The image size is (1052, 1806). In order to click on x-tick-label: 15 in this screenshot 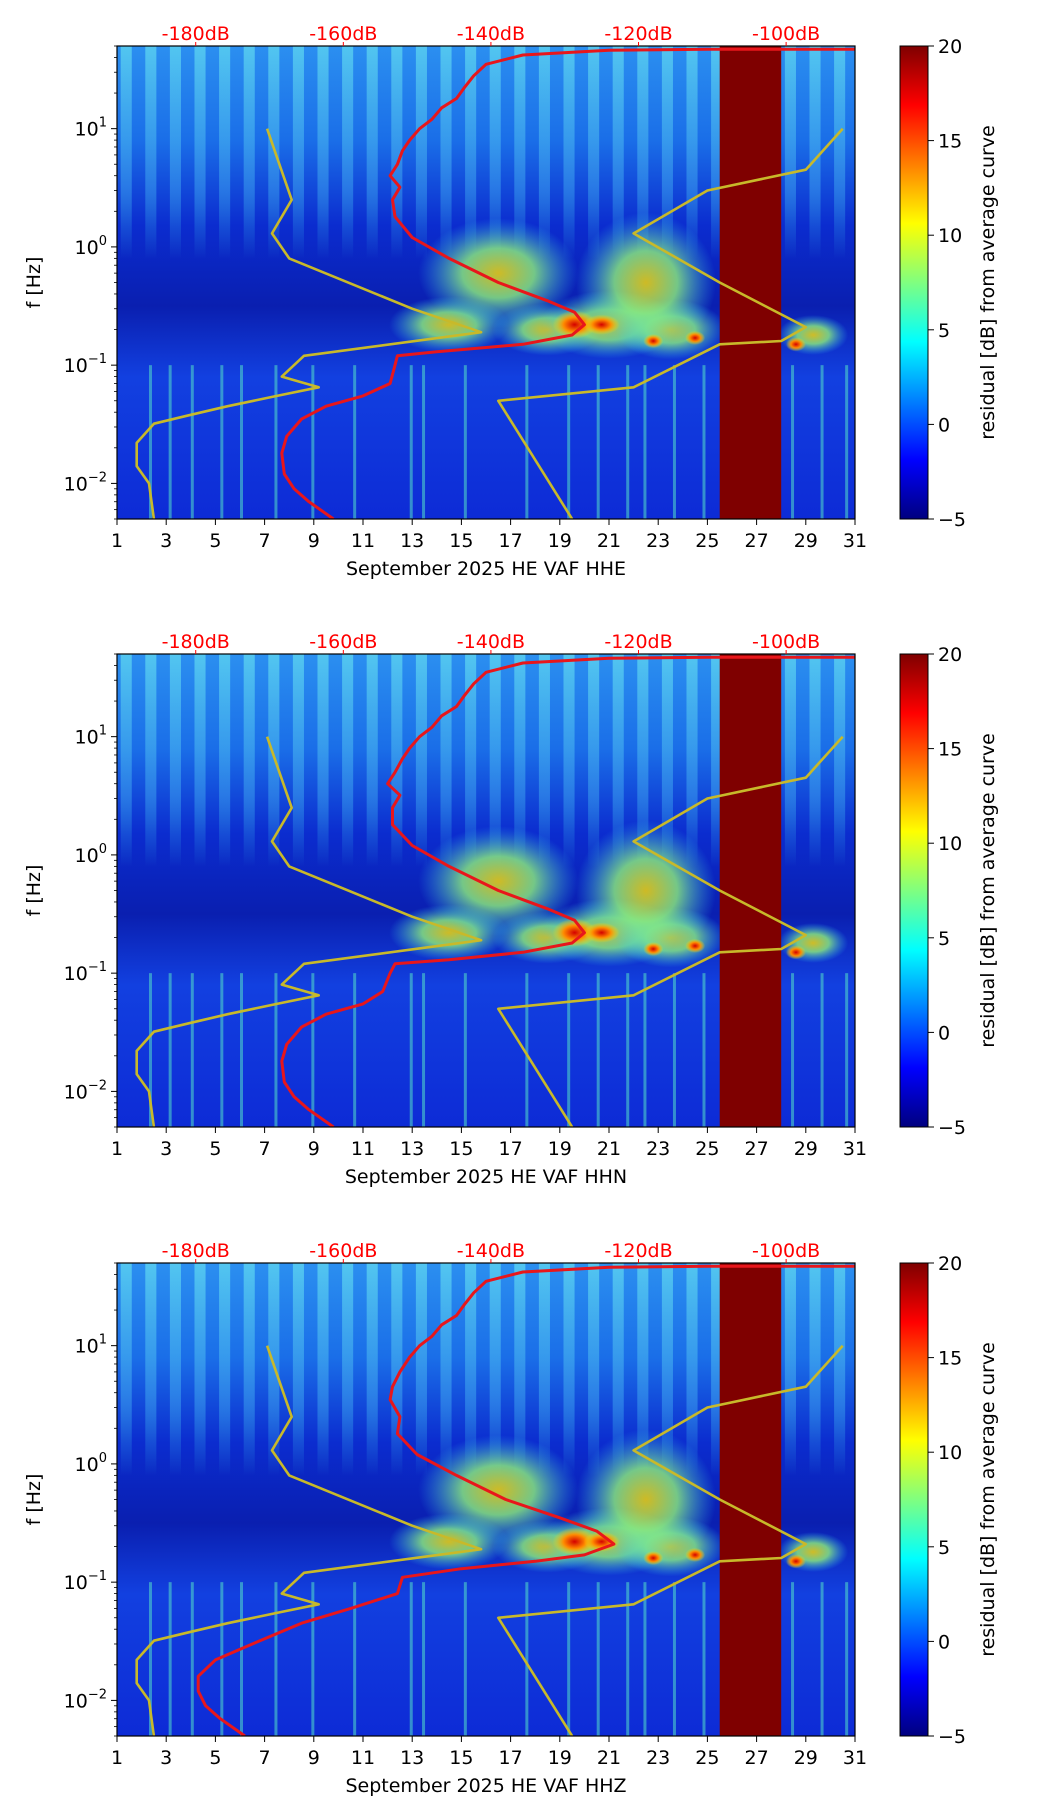, I will do `click(461, 1149)`.